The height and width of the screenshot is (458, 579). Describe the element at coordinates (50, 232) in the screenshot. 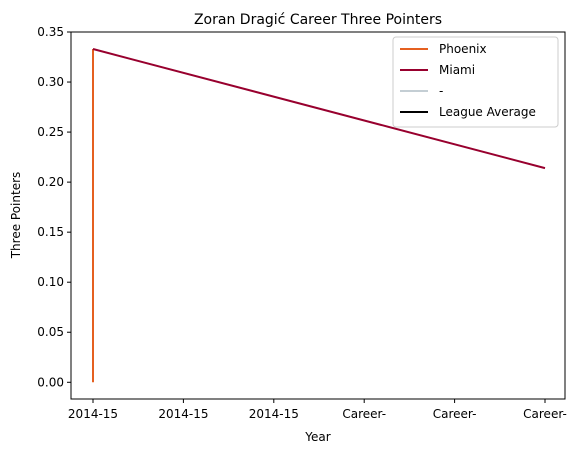

I see `y-tick-label: 0.15` at that location.